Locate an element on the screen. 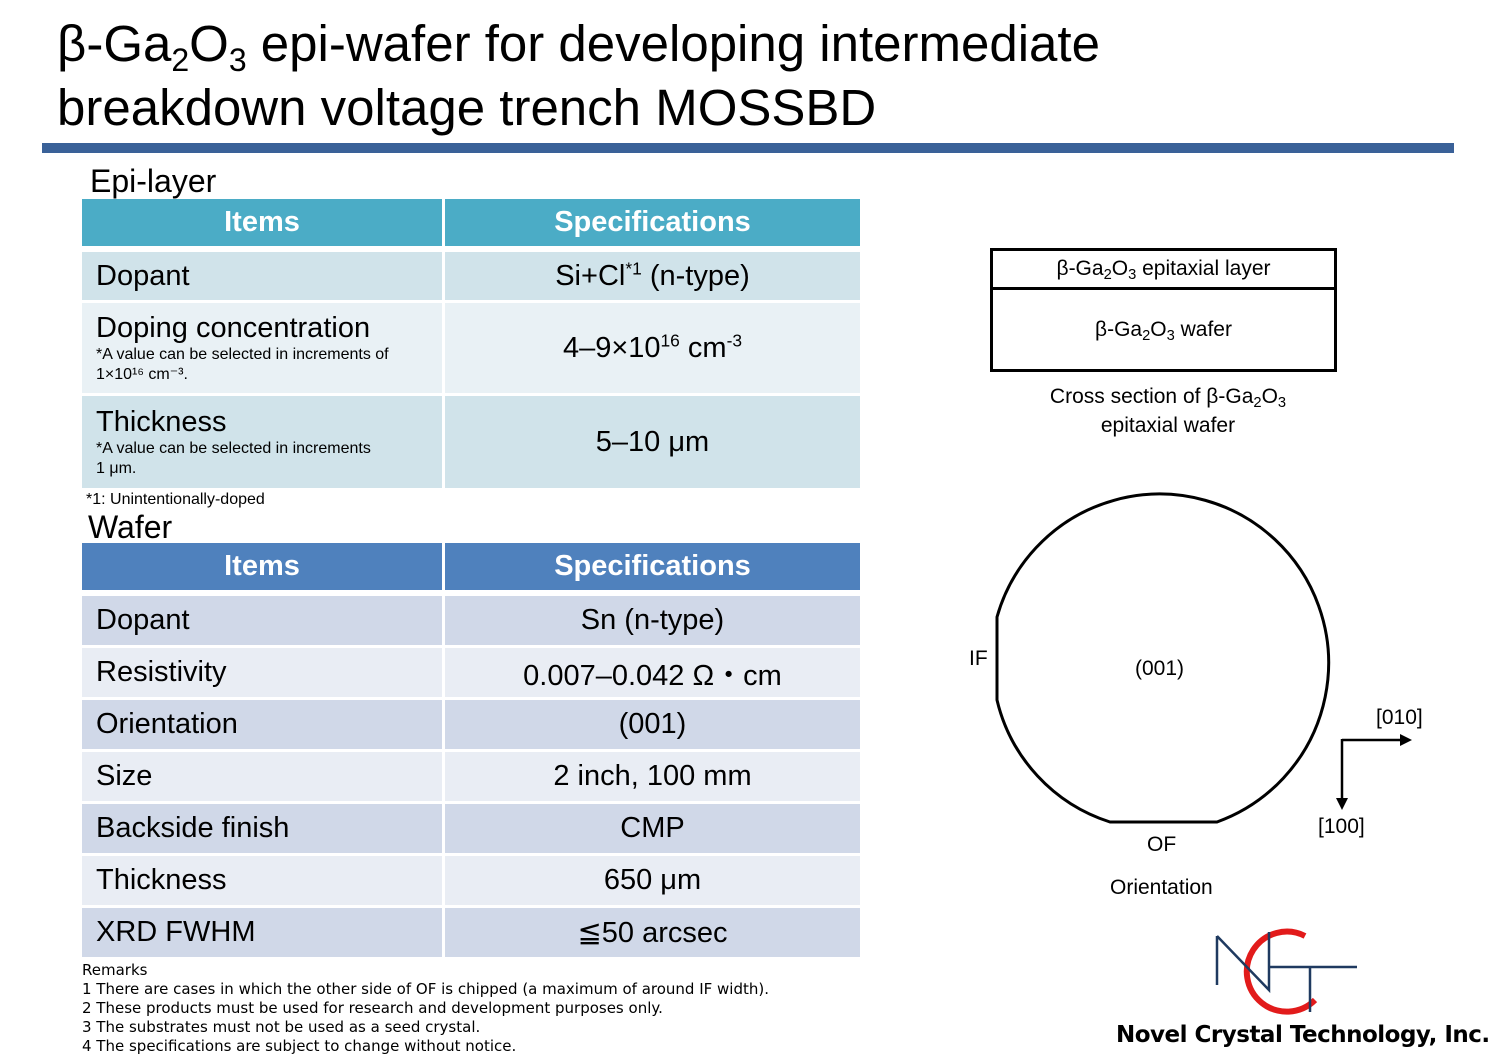 This screenshot has width=1497, height=1058. table-row: Dopant Sn (n-type) is located at coordinates (471, 620).